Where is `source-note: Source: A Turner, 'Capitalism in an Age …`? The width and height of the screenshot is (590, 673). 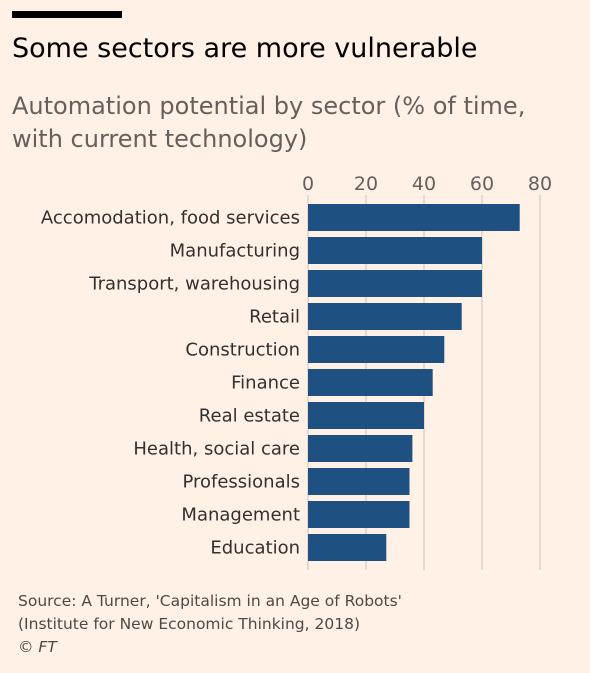
source-note: Source: A Turner, 'Capitalism in an Age … is located at coordinates (210, 624).